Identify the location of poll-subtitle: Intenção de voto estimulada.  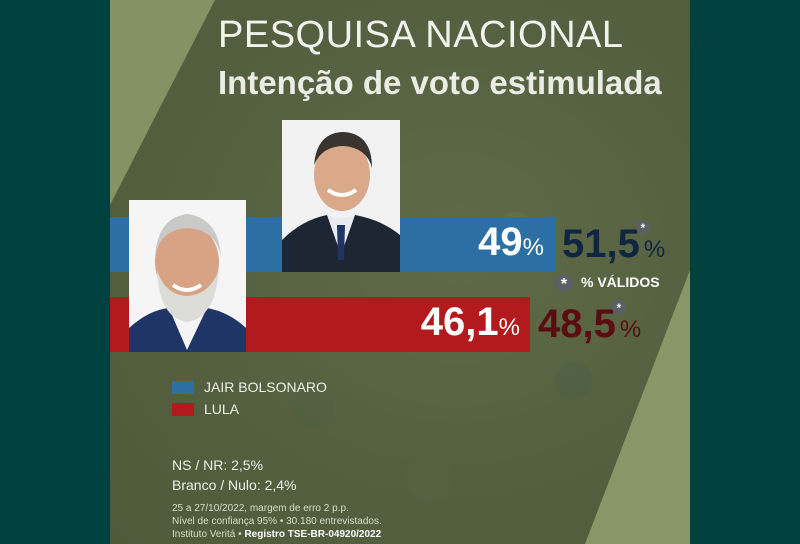
(440, 82).